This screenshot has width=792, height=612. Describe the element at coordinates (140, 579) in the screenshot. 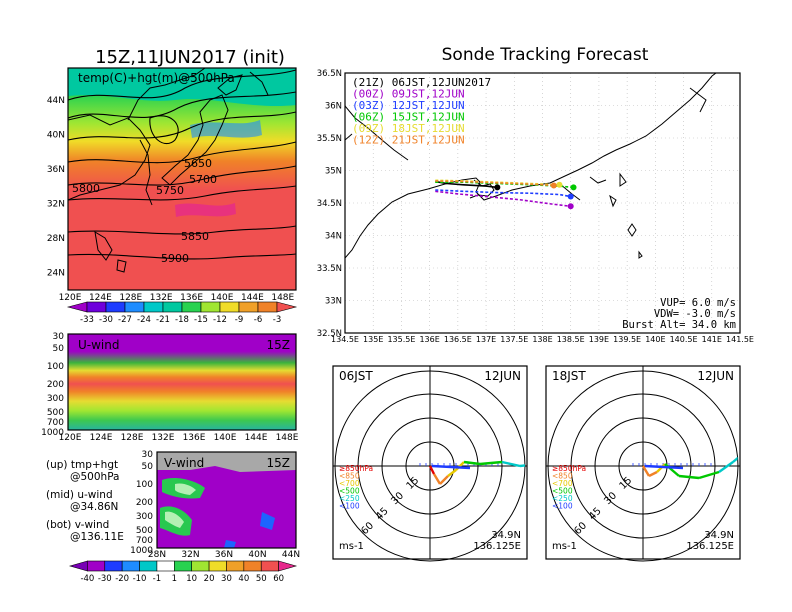

I see `colorbar-tick: -10` at that location.